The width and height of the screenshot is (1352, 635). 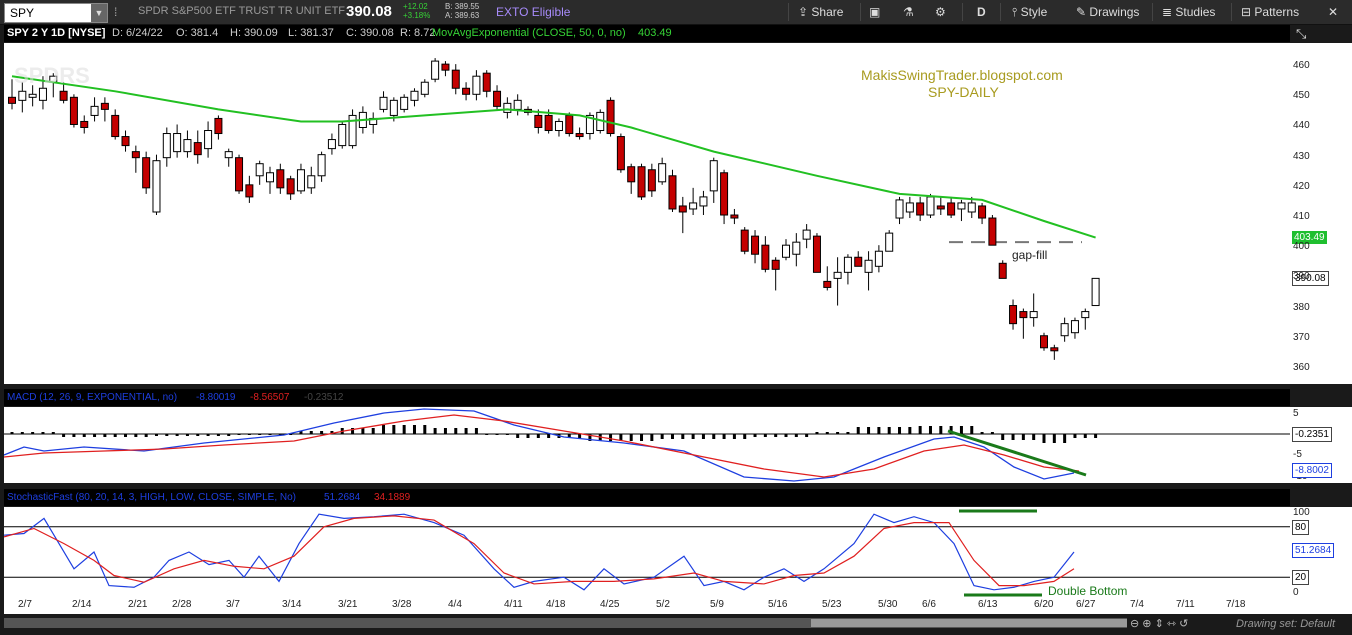 I want to click on zoom-in-icon: ⊕, so click(x=1147, y=624).